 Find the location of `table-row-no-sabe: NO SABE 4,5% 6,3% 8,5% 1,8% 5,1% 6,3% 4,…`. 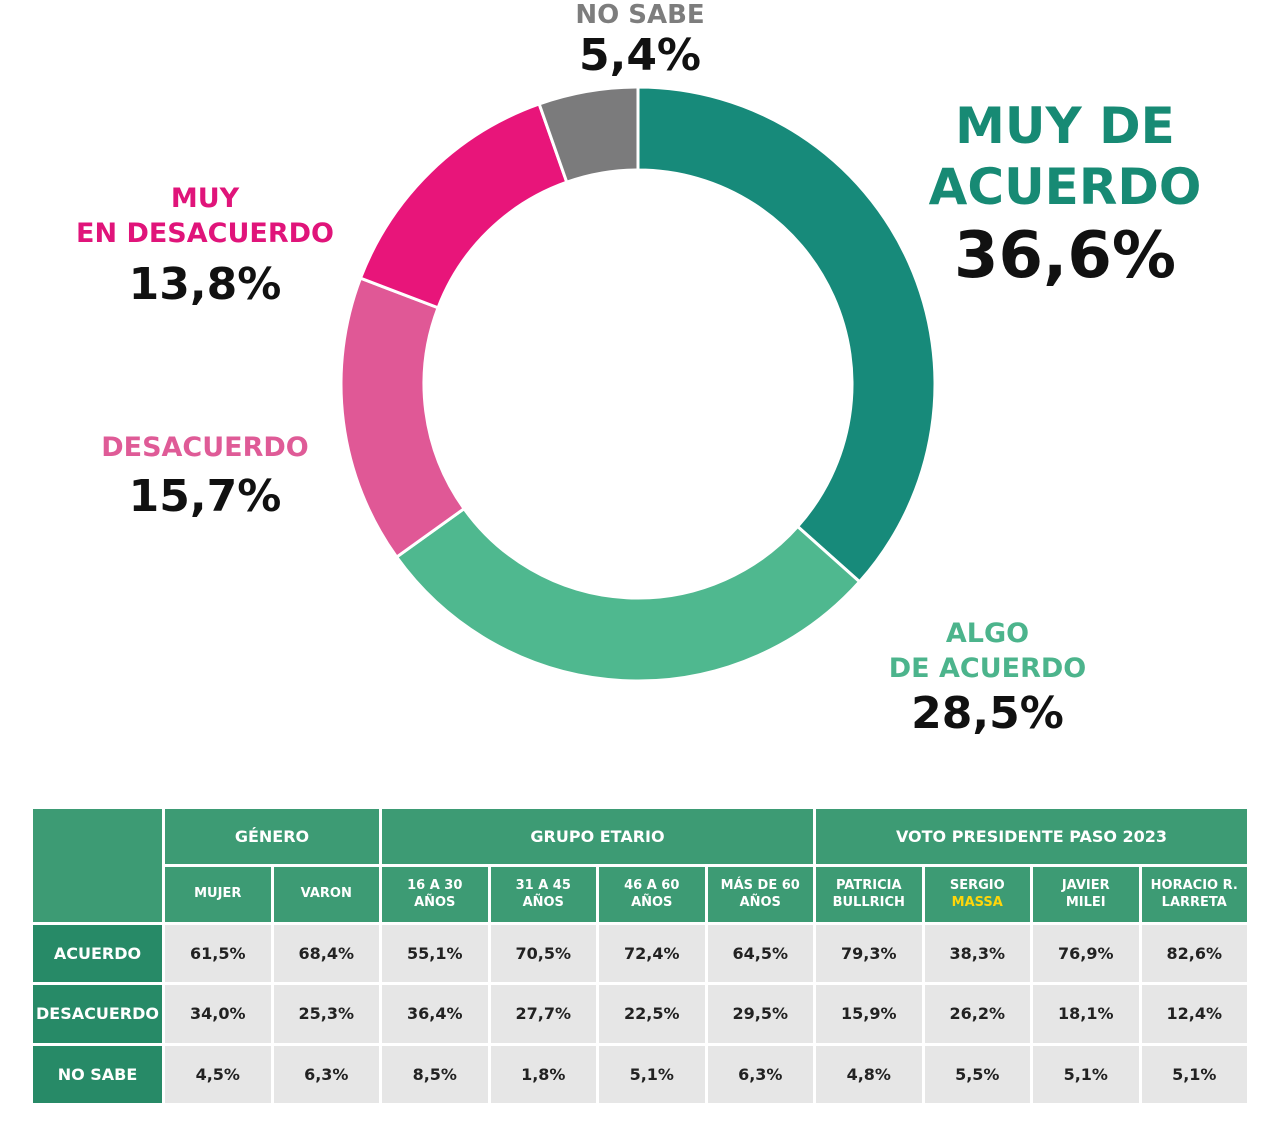

table-row-no-sabe: NO SABE 4,5% 6,3% 8,5% 1,8% 5,1% 6,3% 4,… is located at coordinates (640, 1074).